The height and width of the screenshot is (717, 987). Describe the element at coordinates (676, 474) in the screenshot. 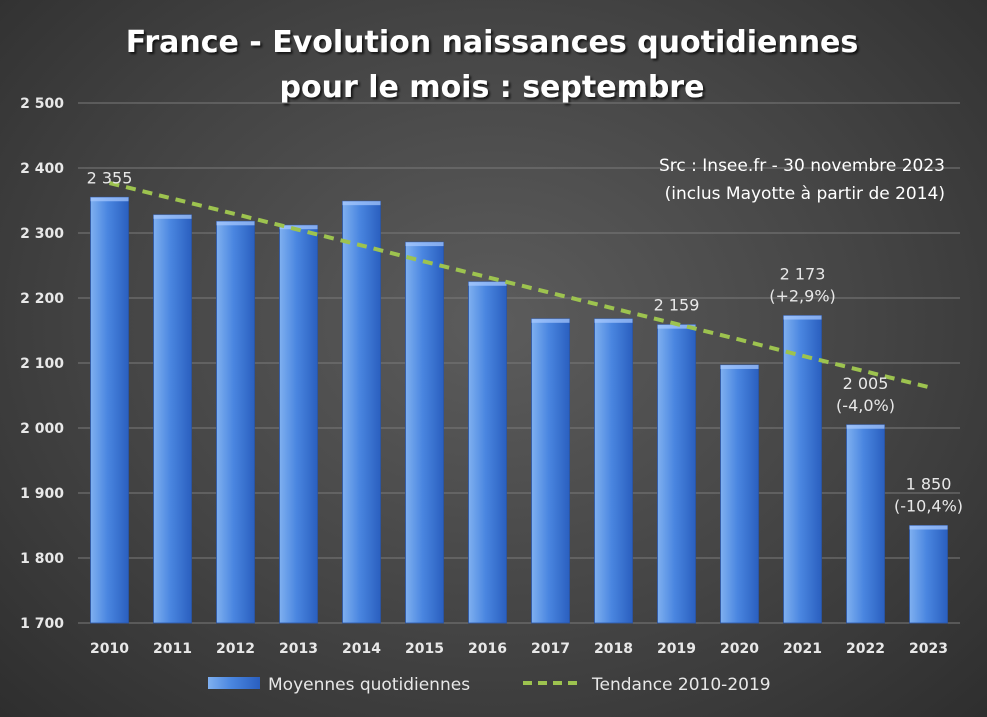

I see `bar-2019` at that location.